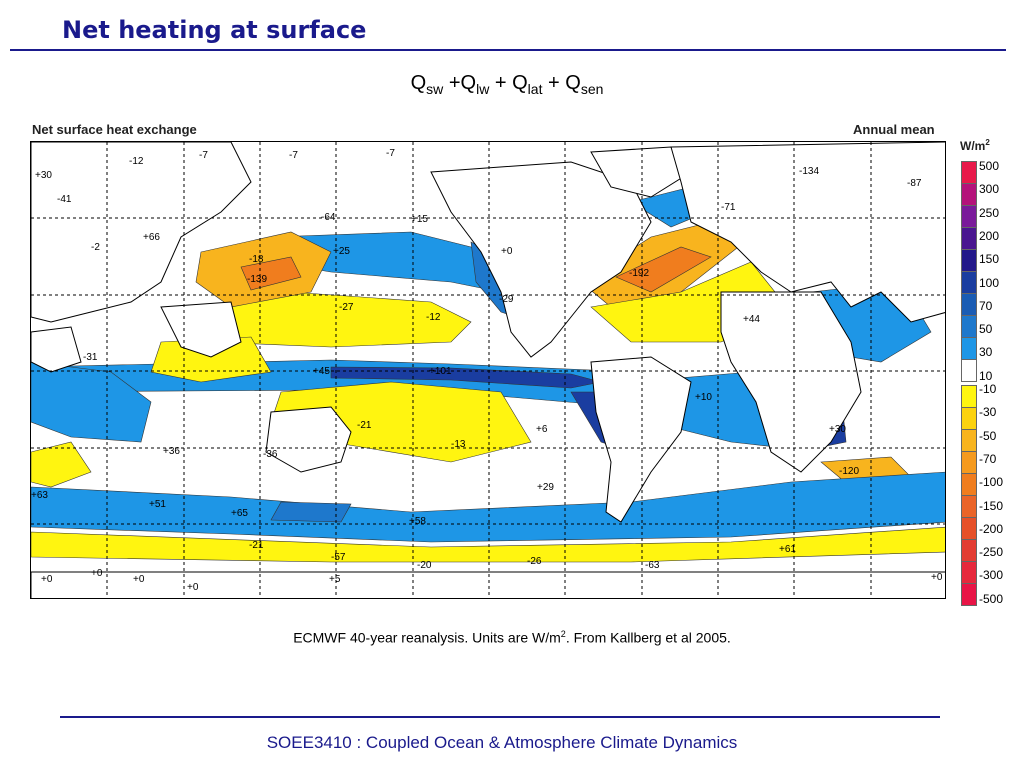 The image size is (1024, 768). Describe the element at coordinates (256, 259) in the screenshot. I see `flux-value-label: -18` at that location.